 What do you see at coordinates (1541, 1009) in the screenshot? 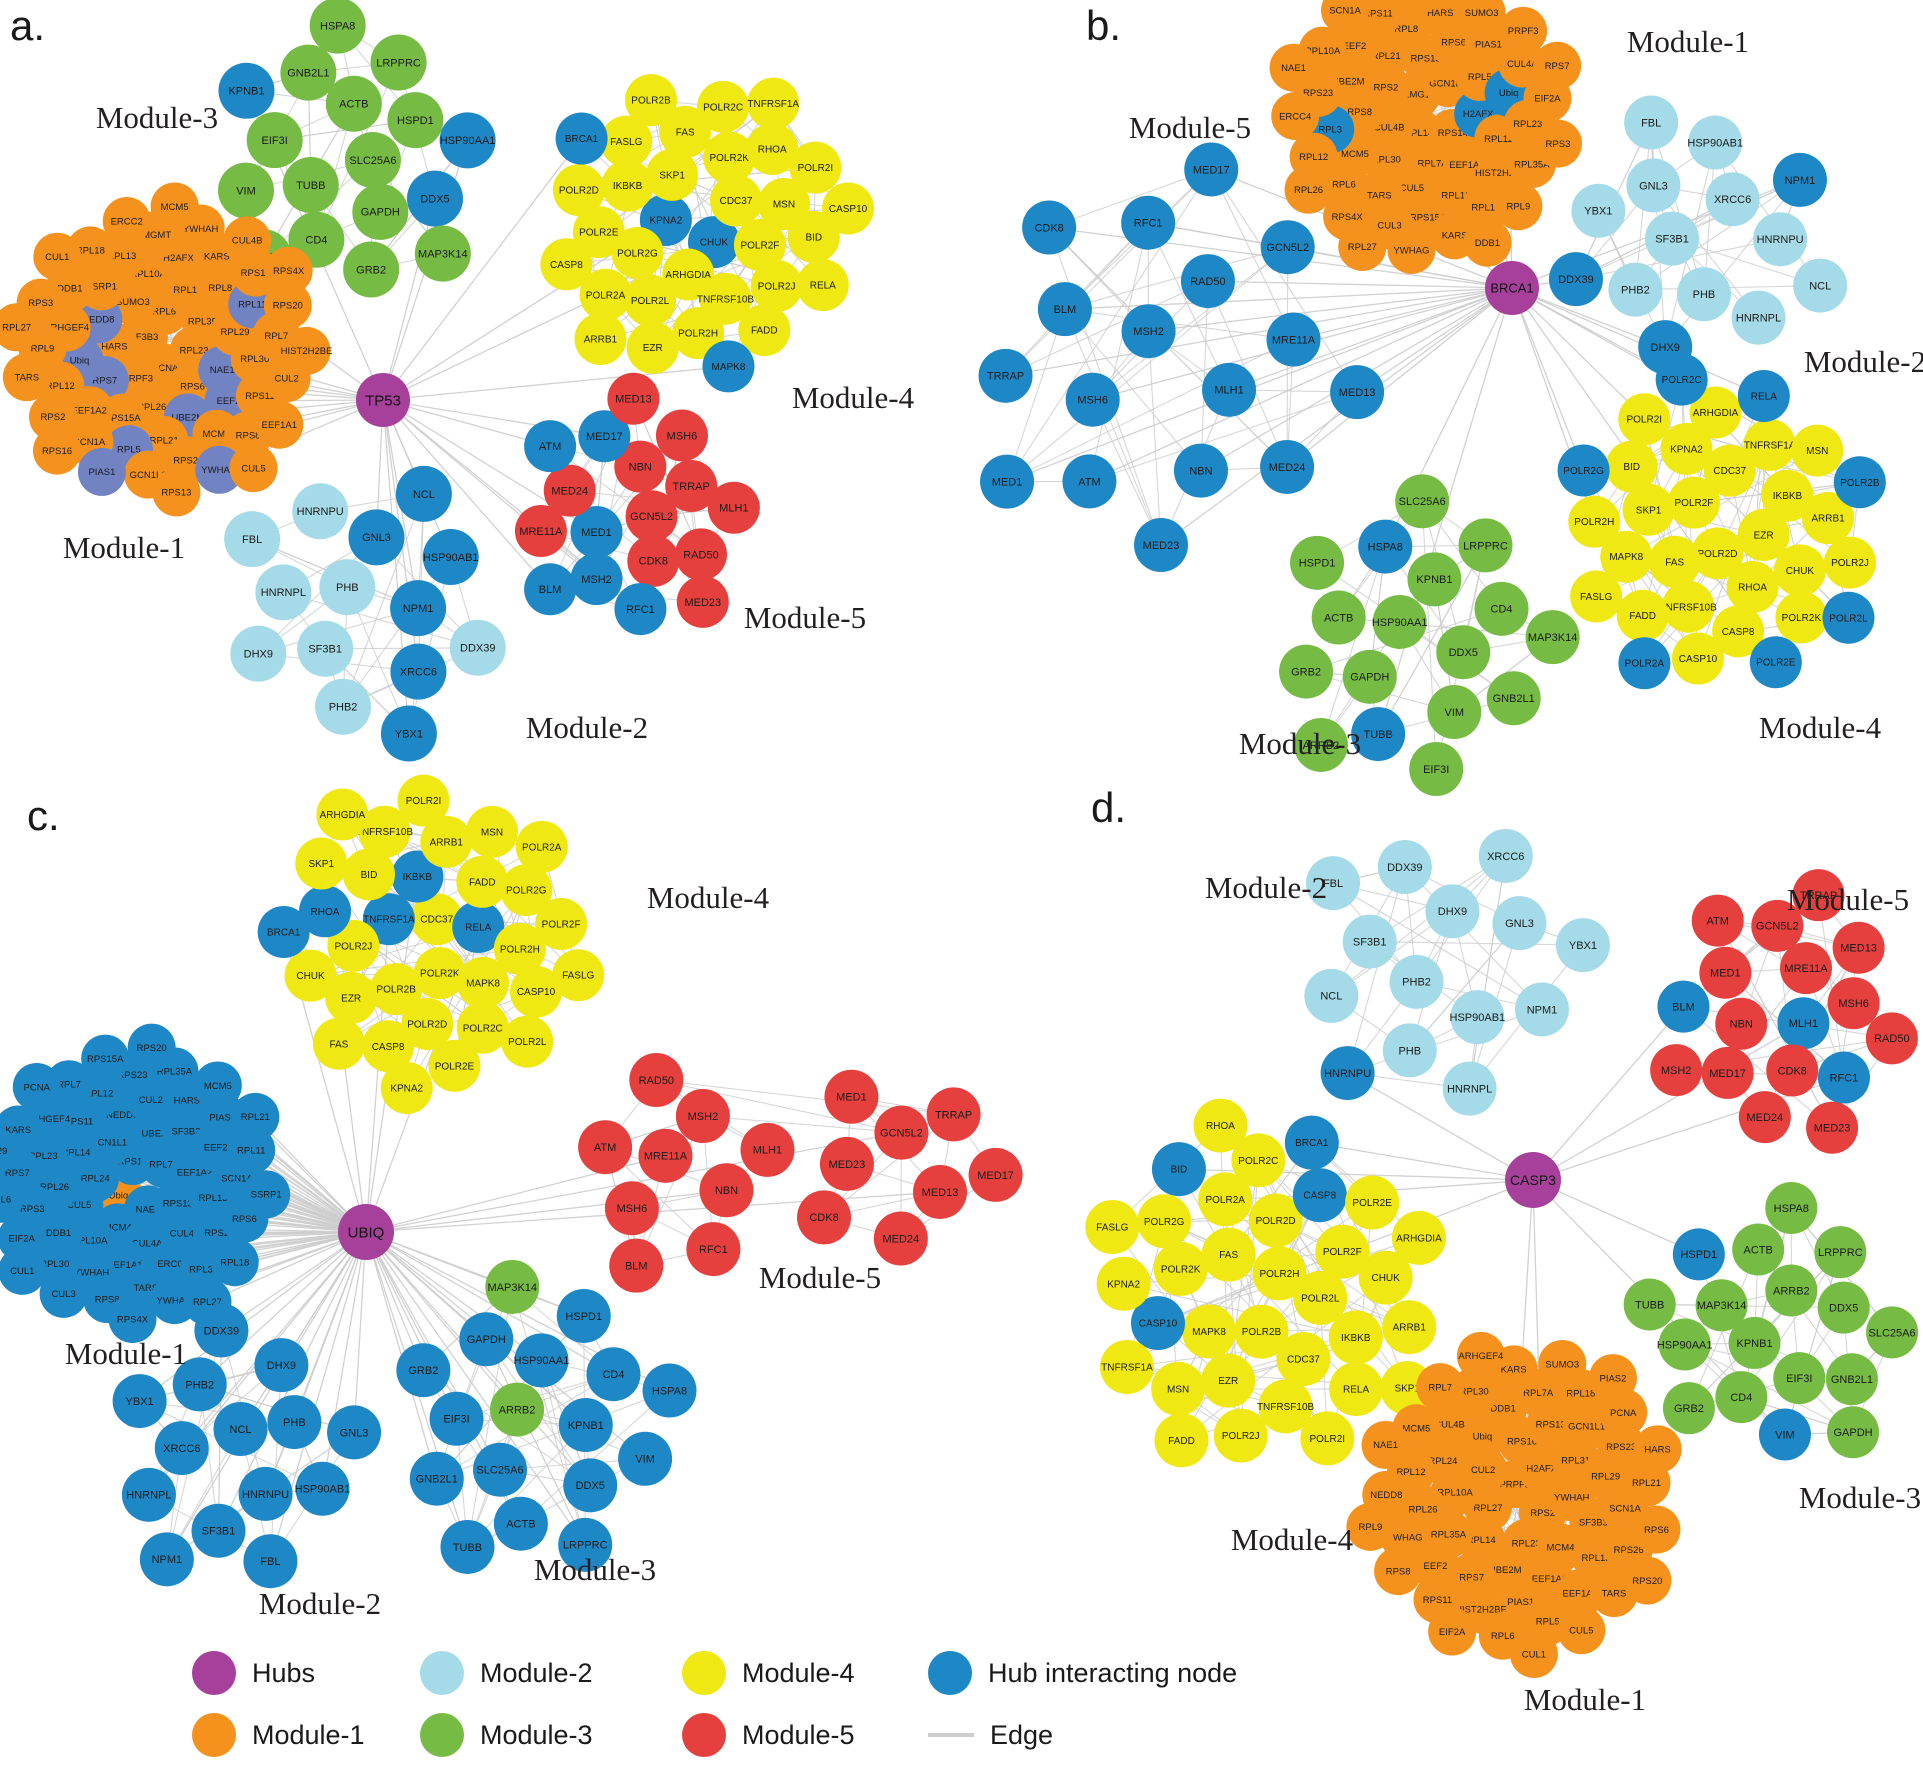
I see `node-NPM1` at bounding box center [1541, 1009].